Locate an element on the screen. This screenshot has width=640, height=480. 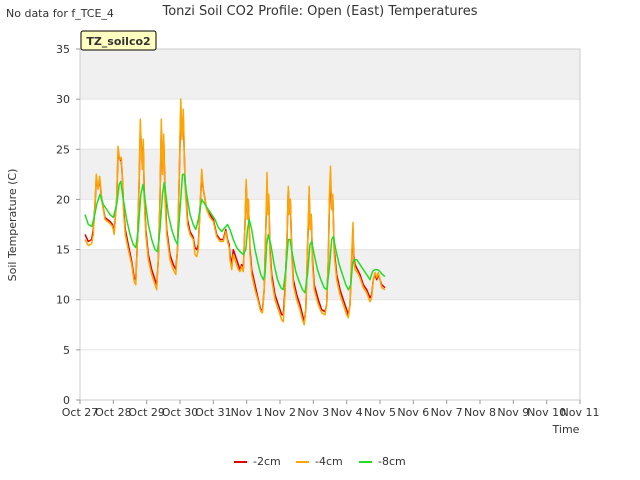
no-data-note: No data for f_TCE_4 is located at coordinates (60, 13).